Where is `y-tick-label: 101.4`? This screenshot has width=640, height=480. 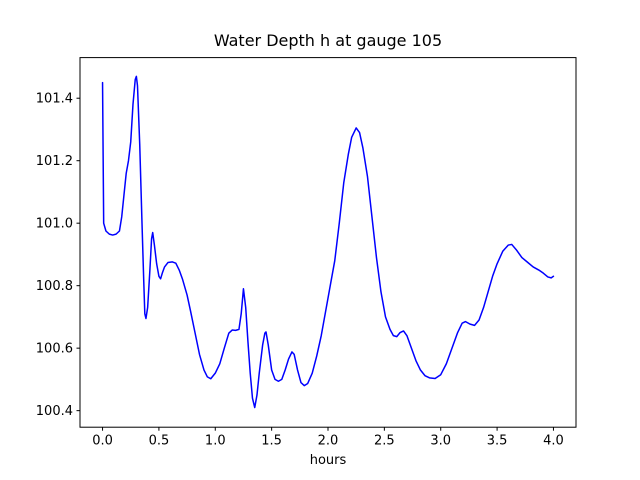
y-tick-label: 101.4 is located at coordinates (54, 99).